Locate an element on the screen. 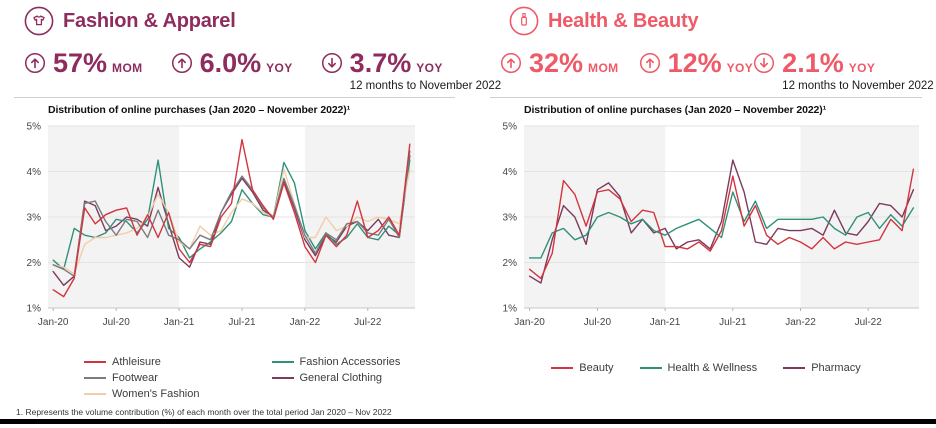 Image resolution: width=936 pixels, height=428 pixels. tshirt-icon is located at coordinates (39, 21).